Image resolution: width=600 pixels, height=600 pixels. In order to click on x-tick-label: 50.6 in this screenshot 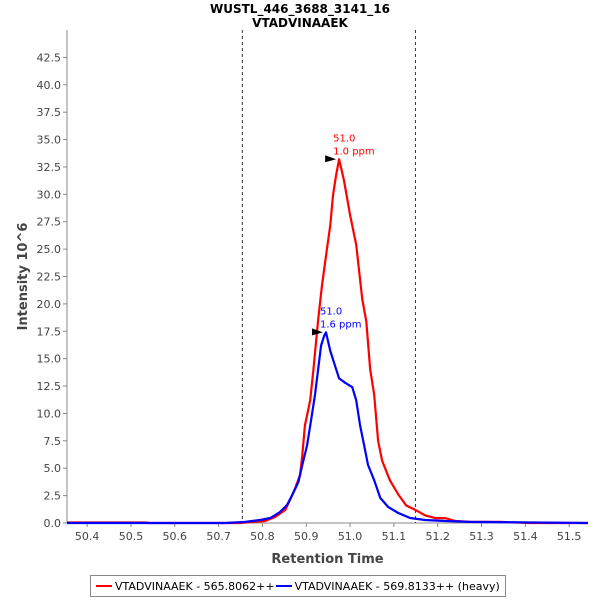, I will do `click(175, 536)`.